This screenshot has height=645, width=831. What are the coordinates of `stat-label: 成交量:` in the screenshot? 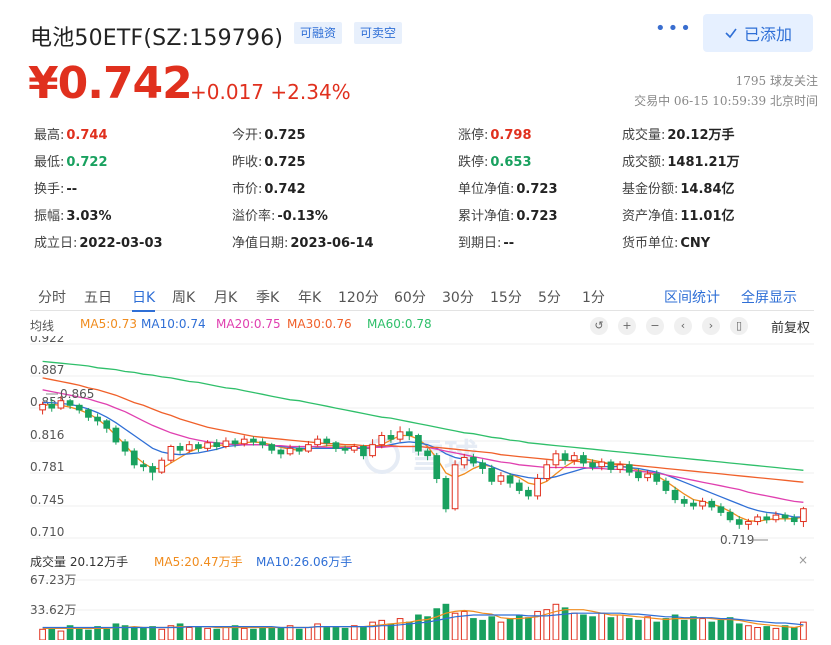 It's located at (644, 135).